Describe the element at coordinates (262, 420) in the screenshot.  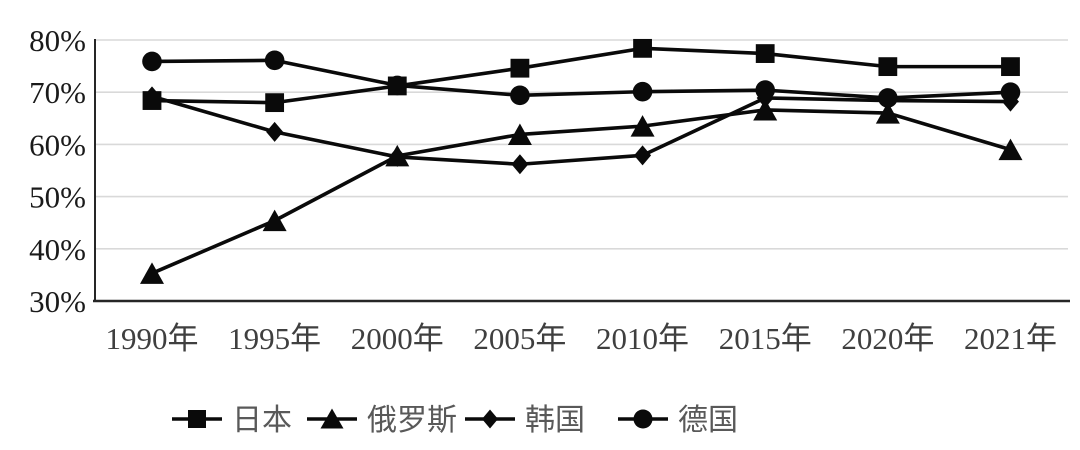
I see `legend-label-japan: 日本` at that location.